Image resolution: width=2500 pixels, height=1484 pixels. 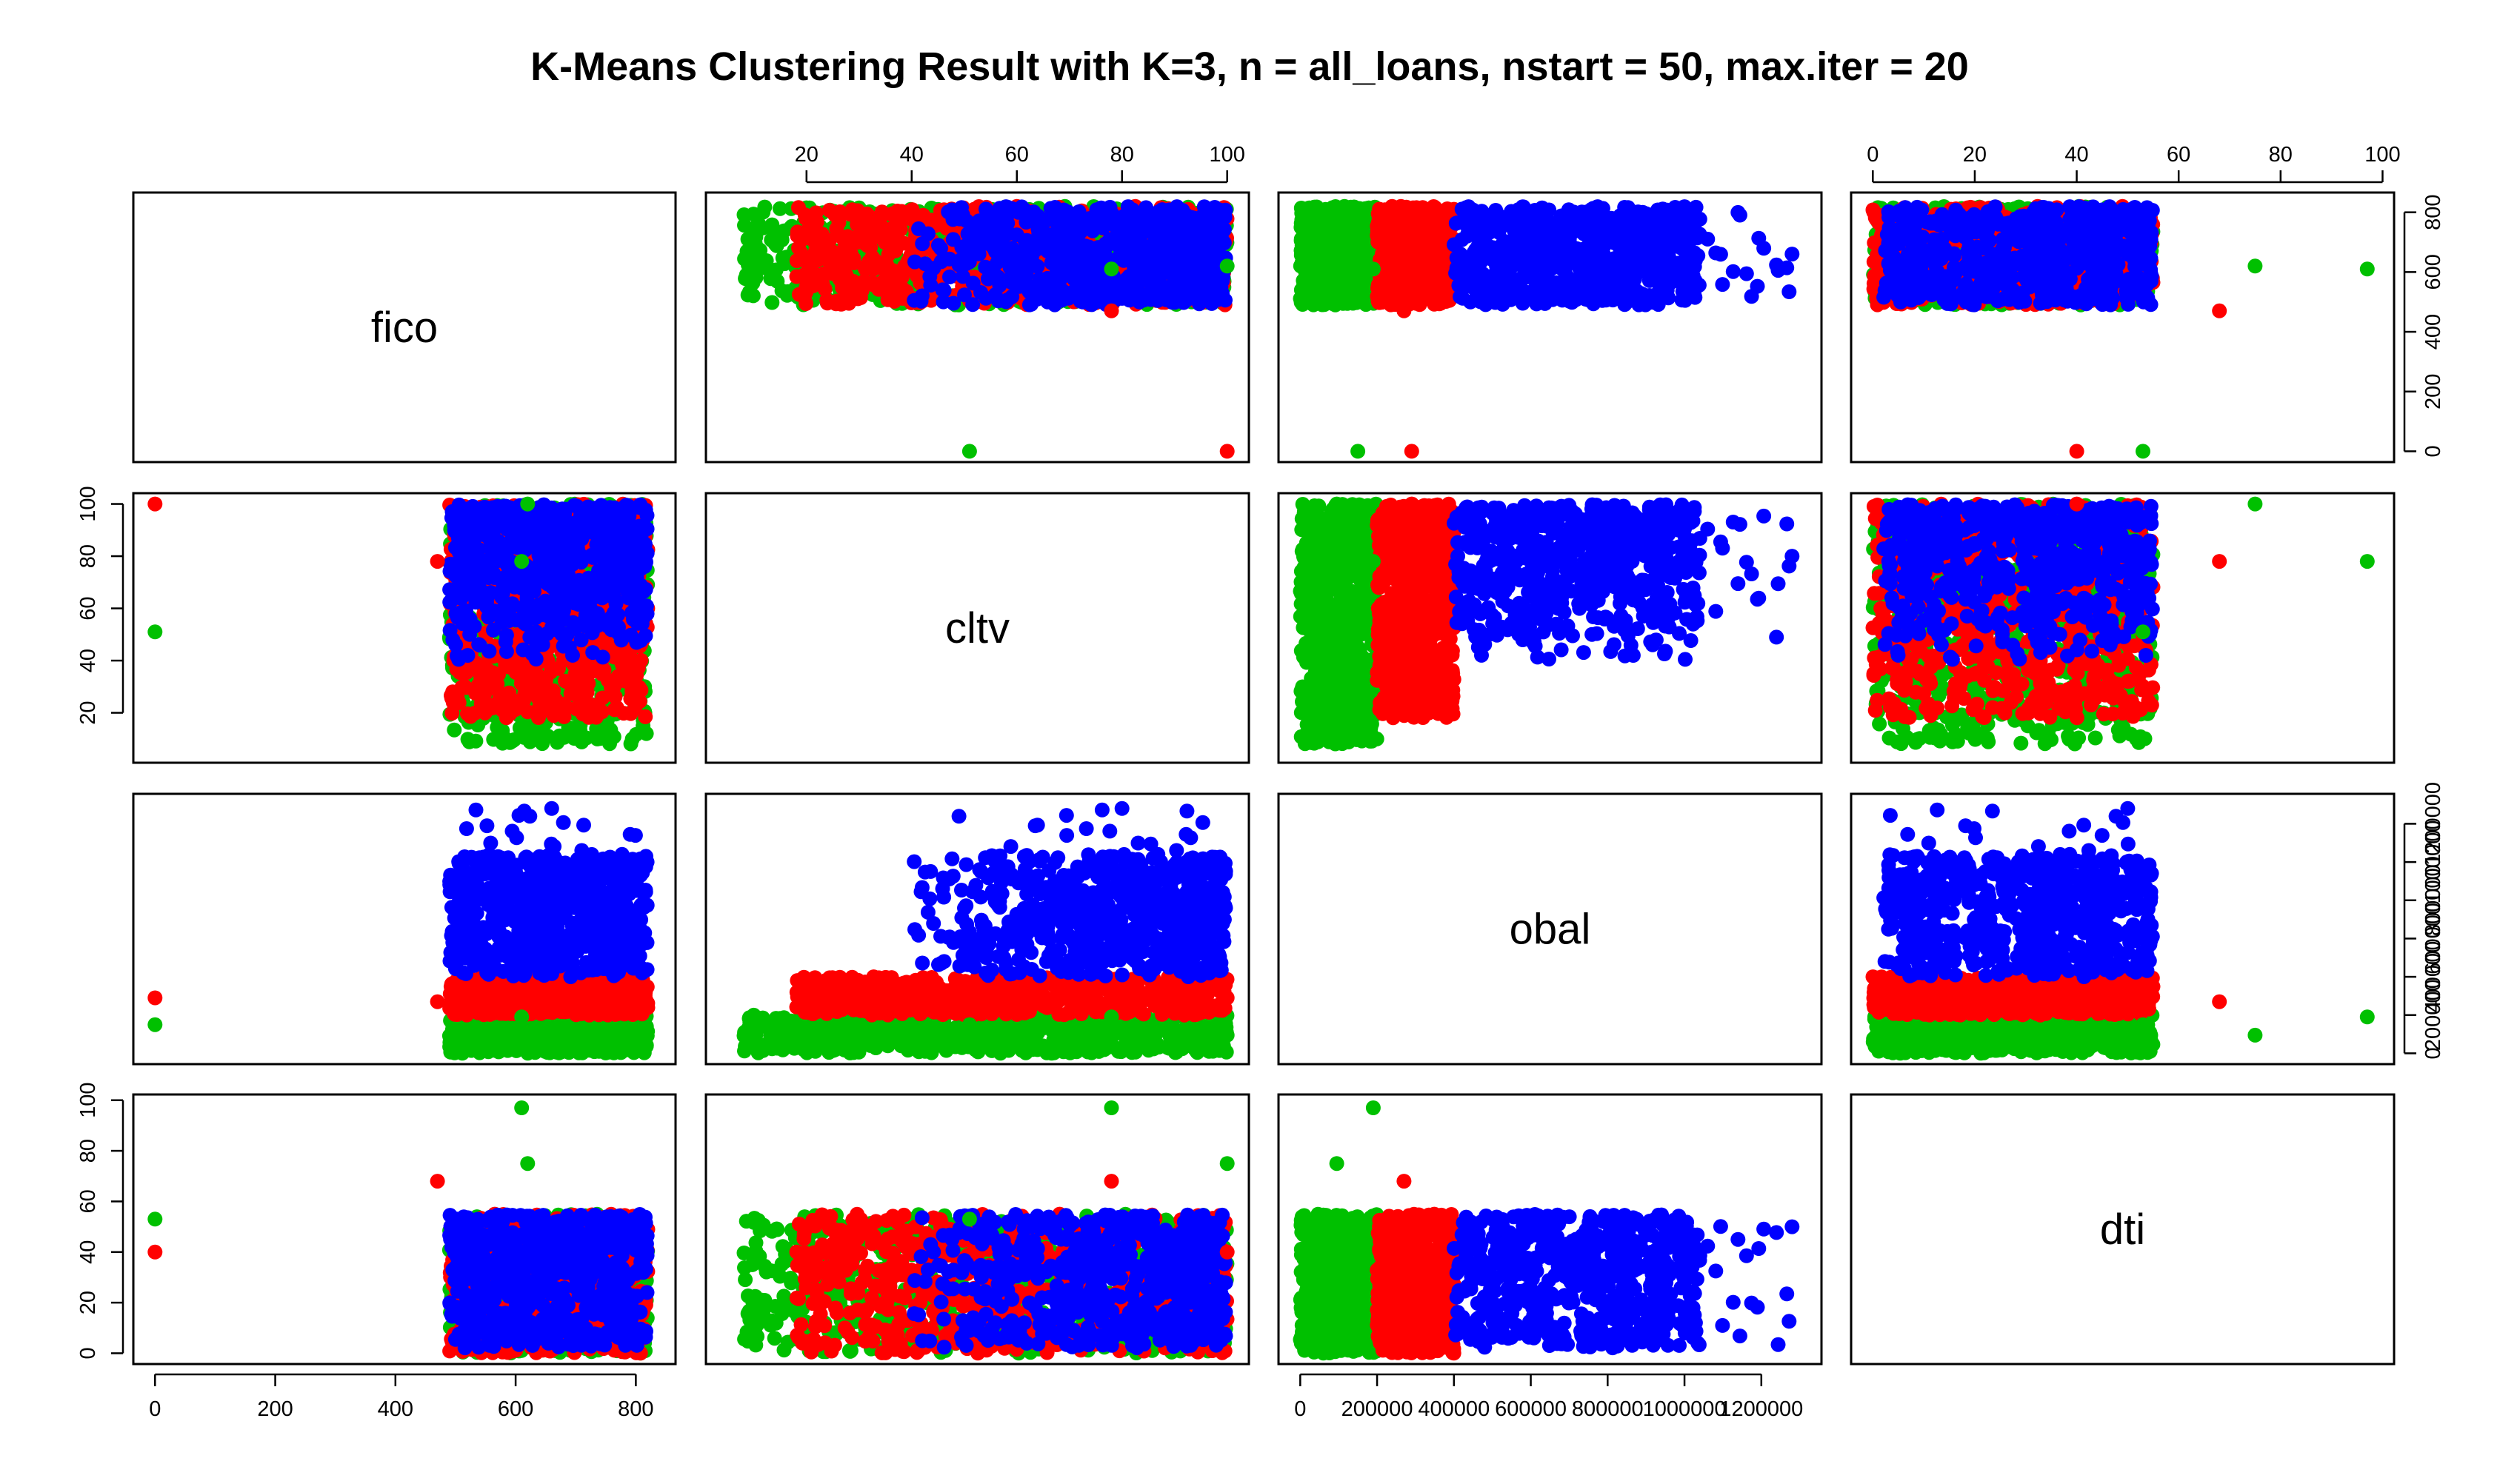 What do you see at coordinates (404, 327) in the screenshot?
I see `panel-frame` at bounding box center [404, 327].